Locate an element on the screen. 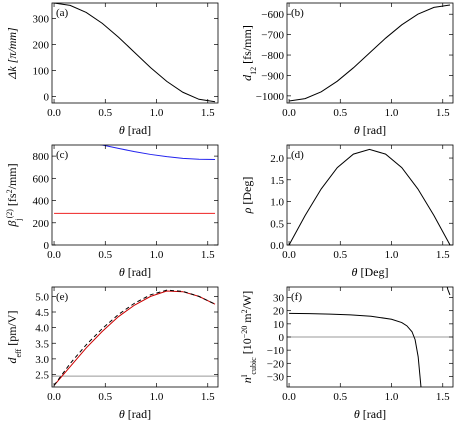 This screenshot has width=463, height=434. y-axis-label: βj(2) [fs2/mm] is located at coordinates (14, 195).